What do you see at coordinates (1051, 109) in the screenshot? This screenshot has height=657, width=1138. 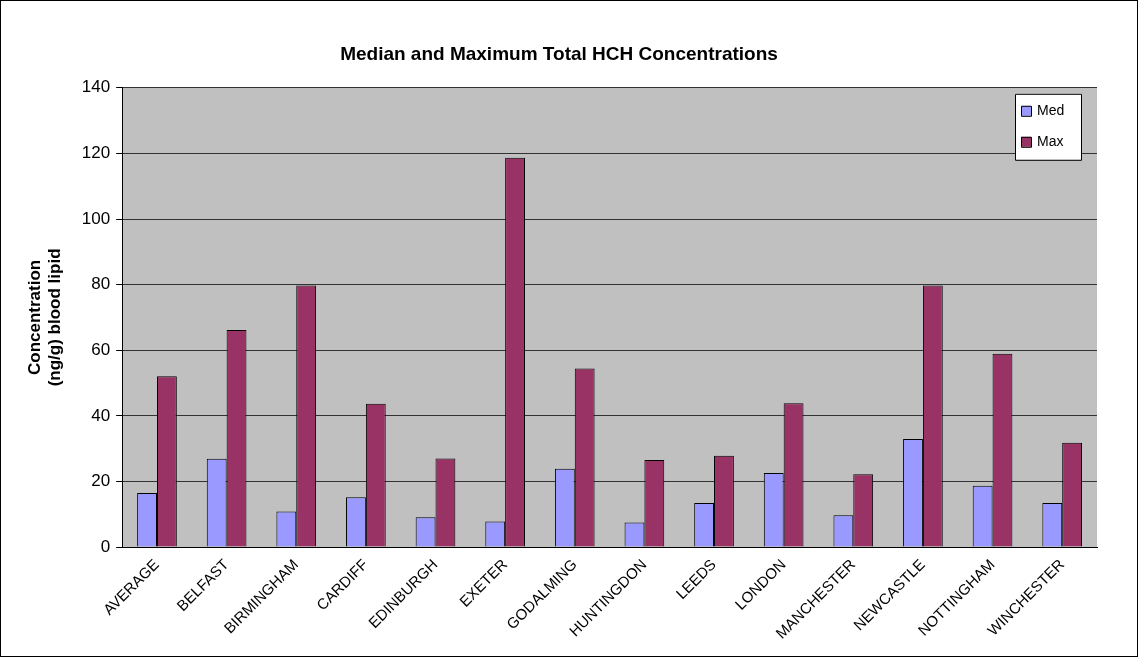 I see `legend-label: Med` at bounding box center [1051, 109].